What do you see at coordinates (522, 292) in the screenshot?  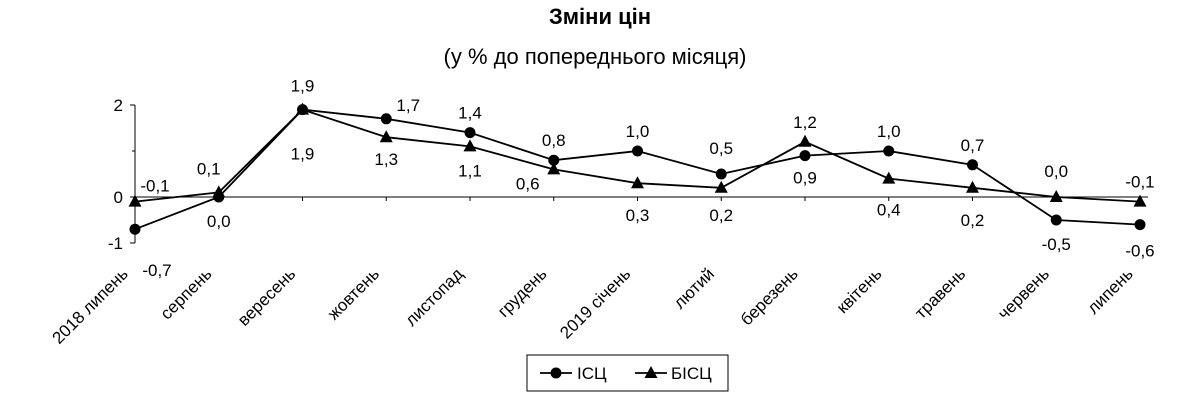 I see `x-tick-label: грудень` at bounding box center [522, 292].